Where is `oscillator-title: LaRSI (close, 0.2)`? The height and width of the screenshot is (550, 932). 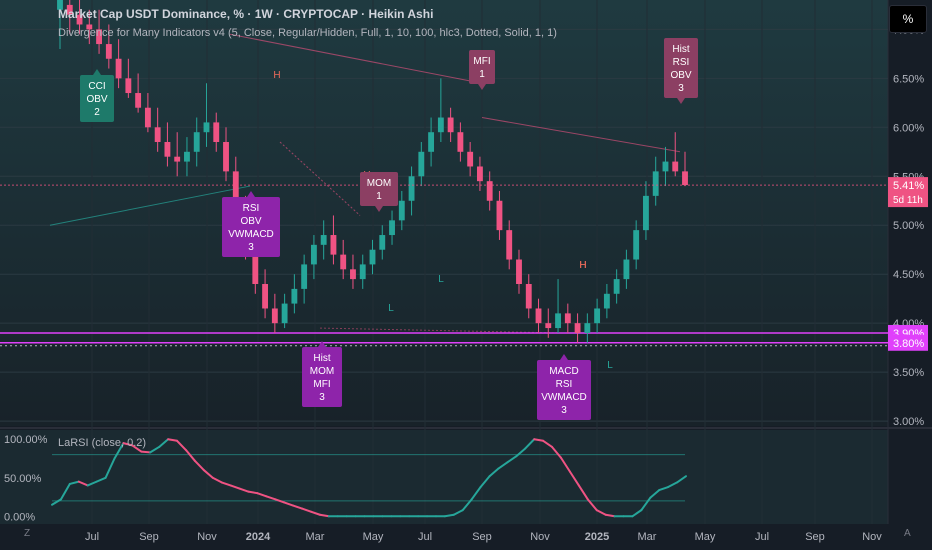 oscillator-title: LaRSI (close, 0.2) is located at coordinates (102, 443).